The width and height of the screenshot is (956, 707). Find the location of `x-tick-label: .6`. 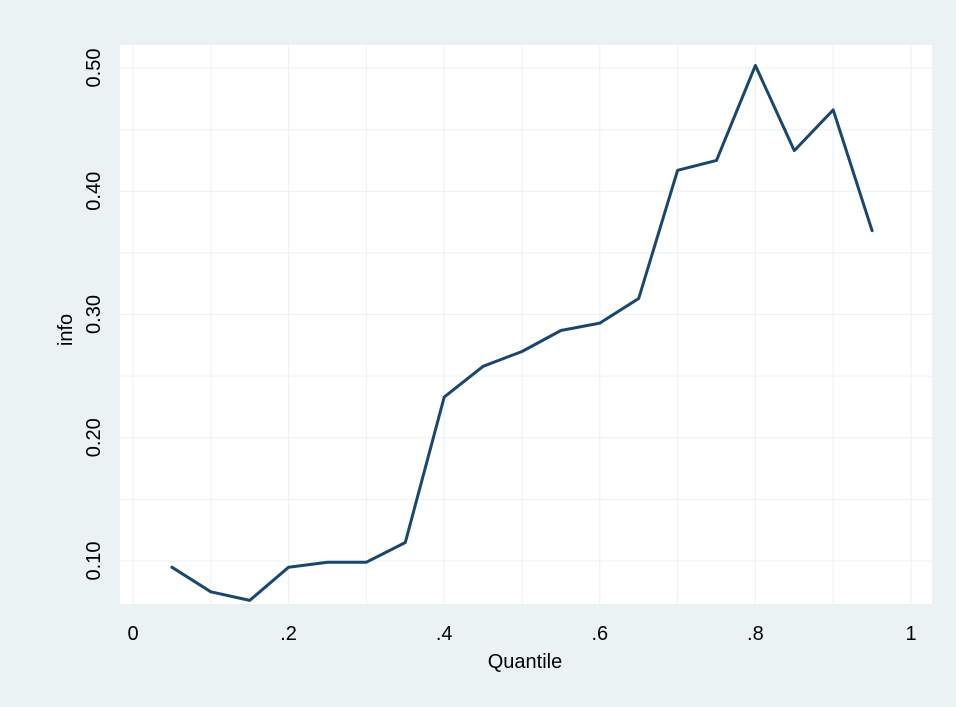

x-tick-label: .6 is located at coordinates (599, 634).